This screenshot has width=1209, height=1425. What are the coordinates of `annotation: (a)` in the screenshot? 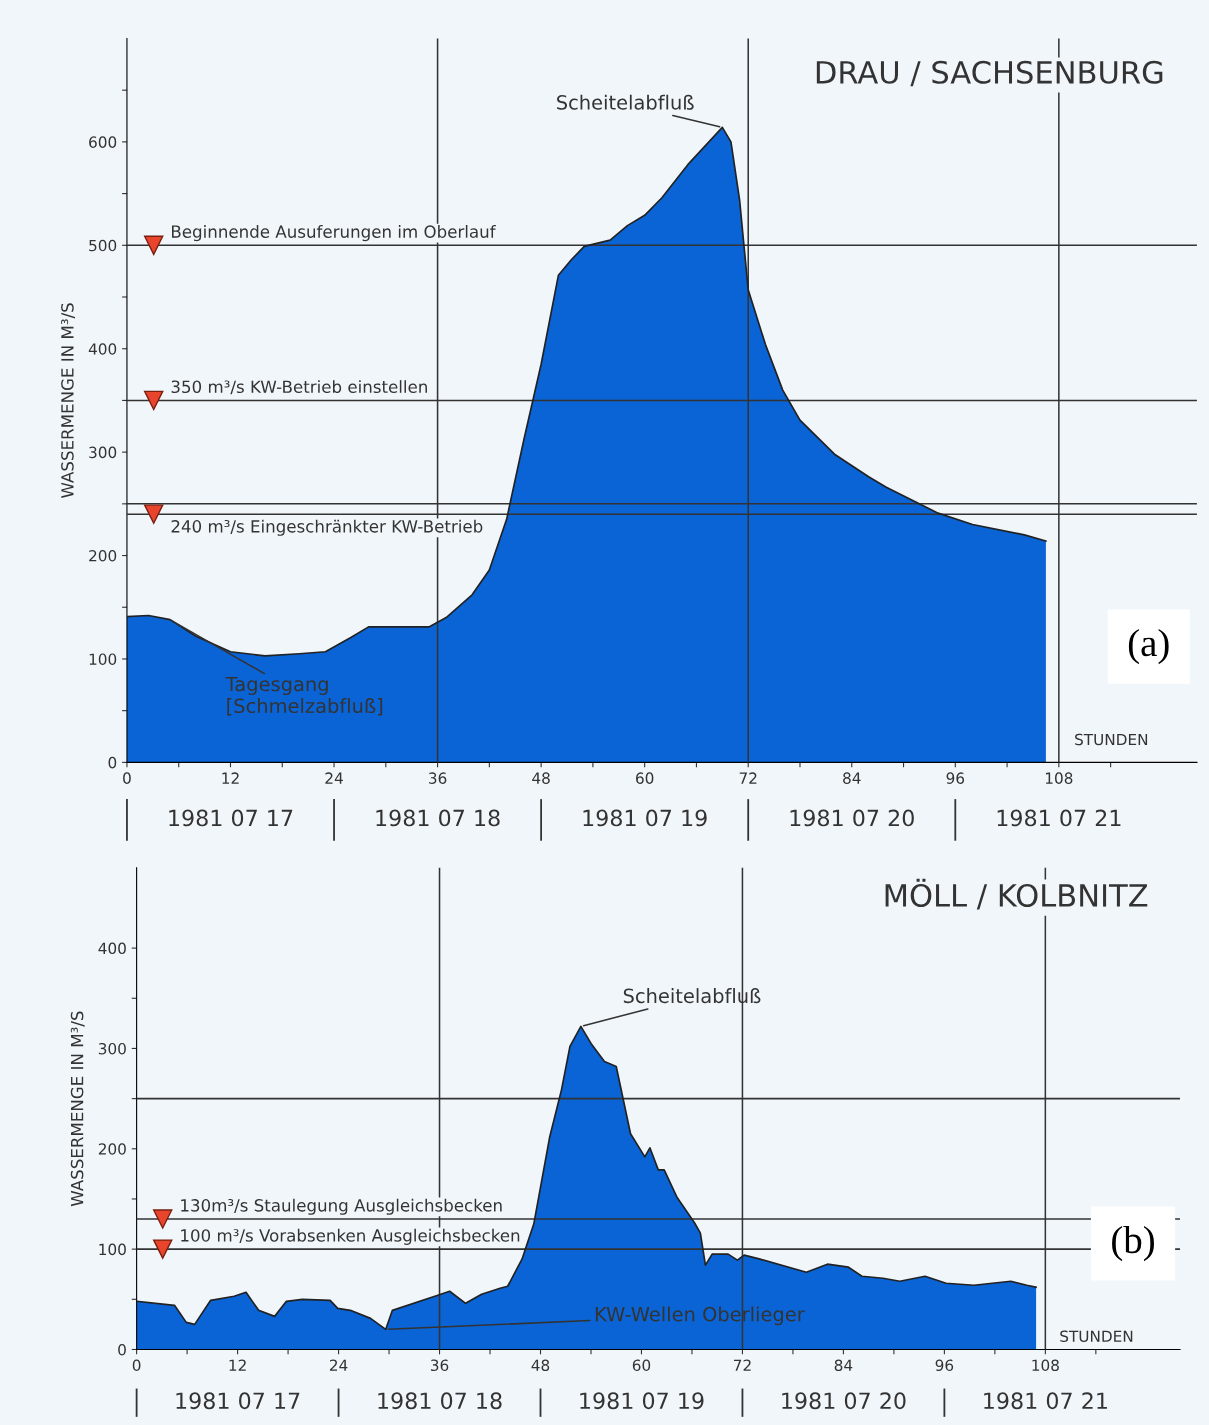 It's located at (1148, 646).